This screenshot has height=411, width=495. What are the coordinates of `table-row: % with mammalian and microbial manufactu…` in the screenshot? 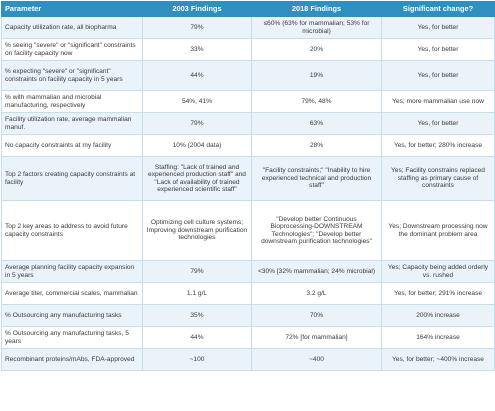 It's located at (248, 101).